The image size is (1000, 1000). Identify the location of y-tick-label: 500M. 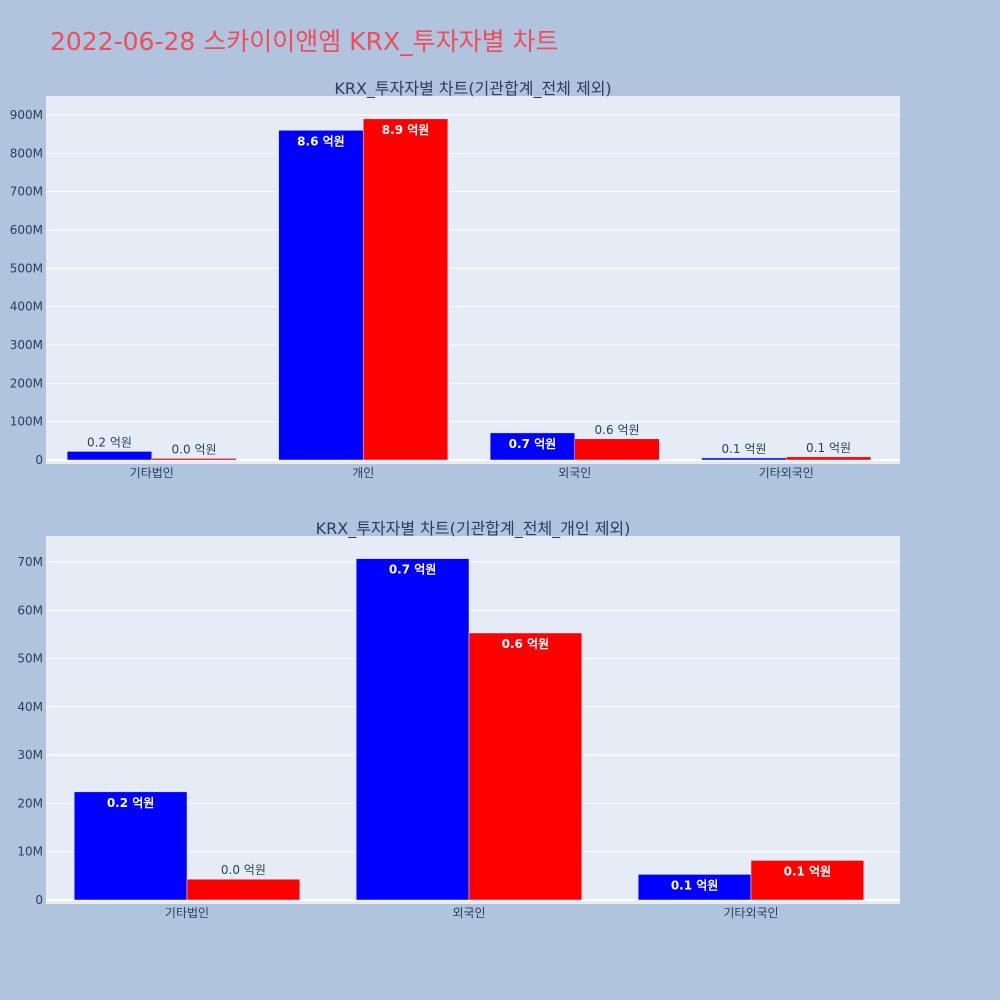
(26, 268).